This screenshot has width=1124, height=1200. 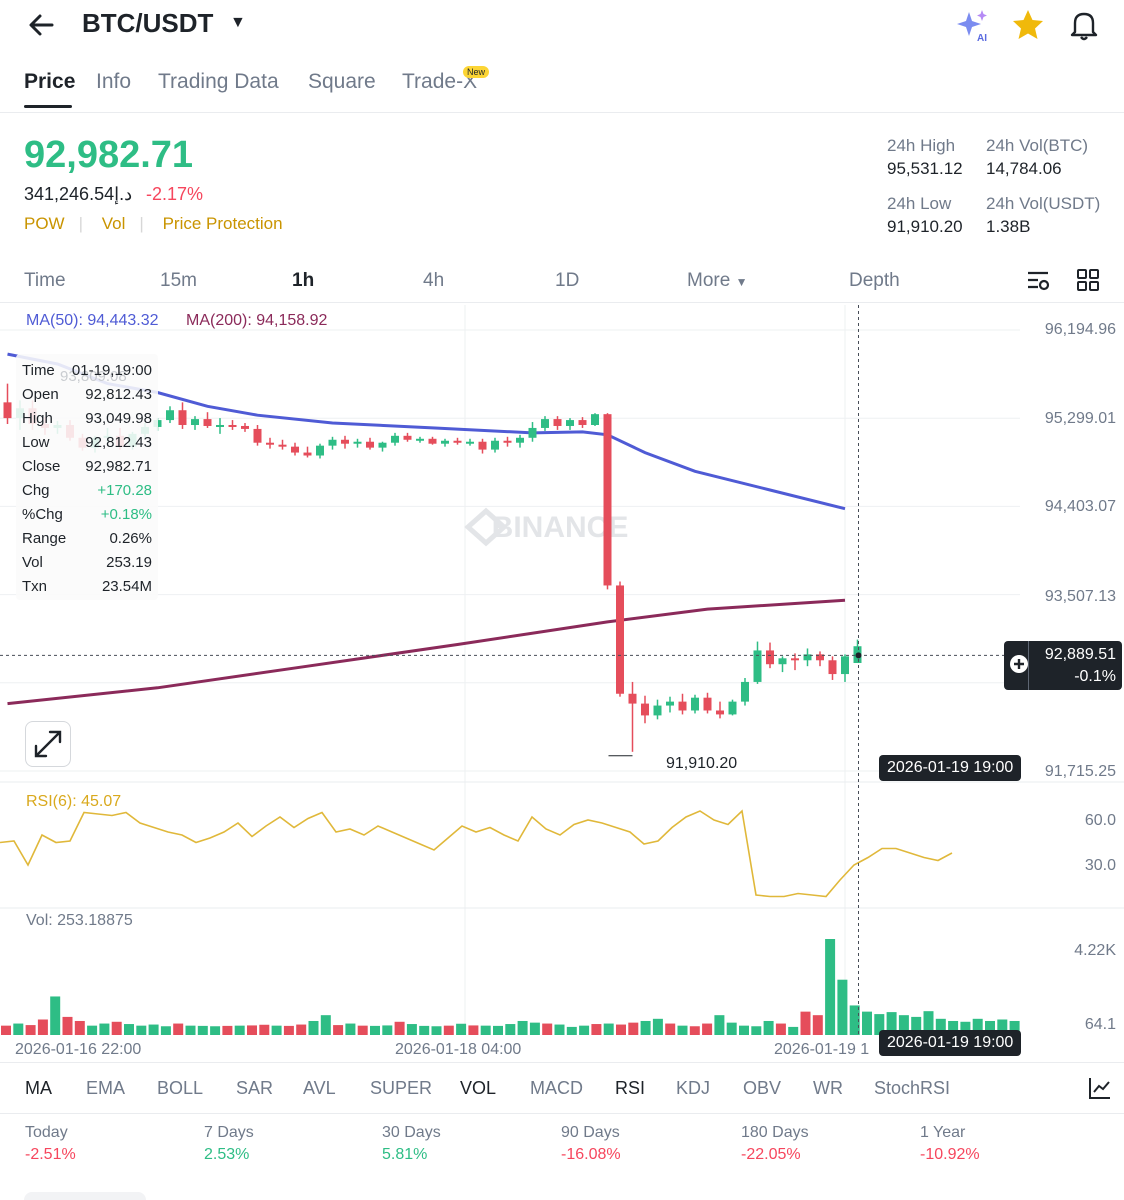 What do you see at coordinates (912, 1088) in the screenshot?
I see `indicator-stochrsi: StochRSI` at bounding box center [912, 1088].